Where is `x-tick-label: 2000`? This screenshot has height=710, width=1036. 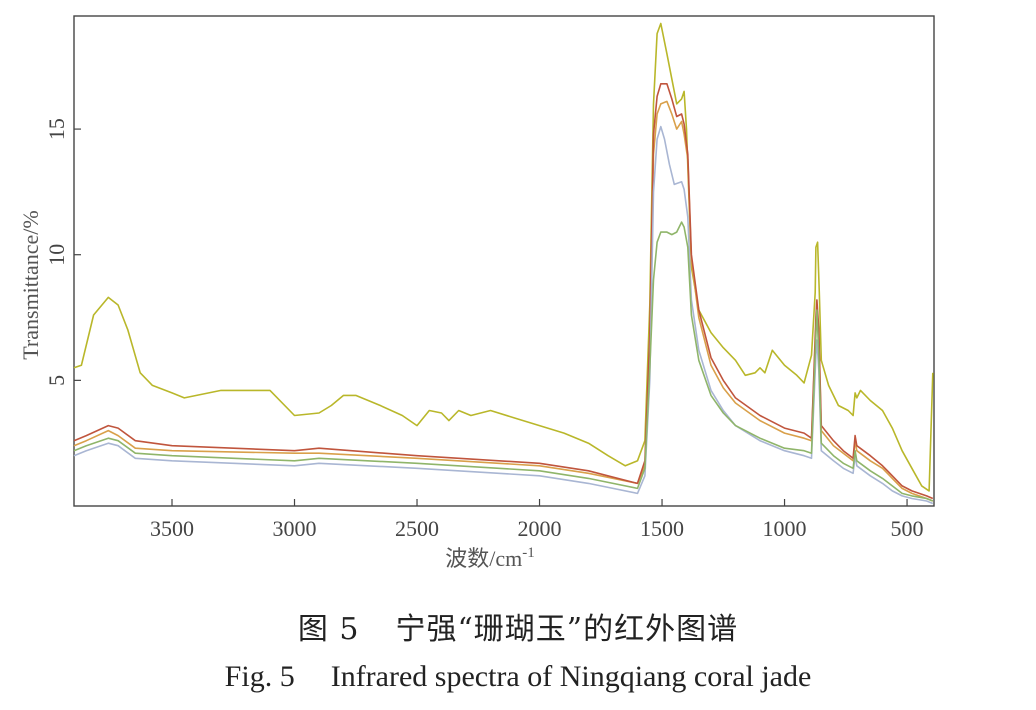 x-tick-label: 2000 is located at coordinates (540, 528).